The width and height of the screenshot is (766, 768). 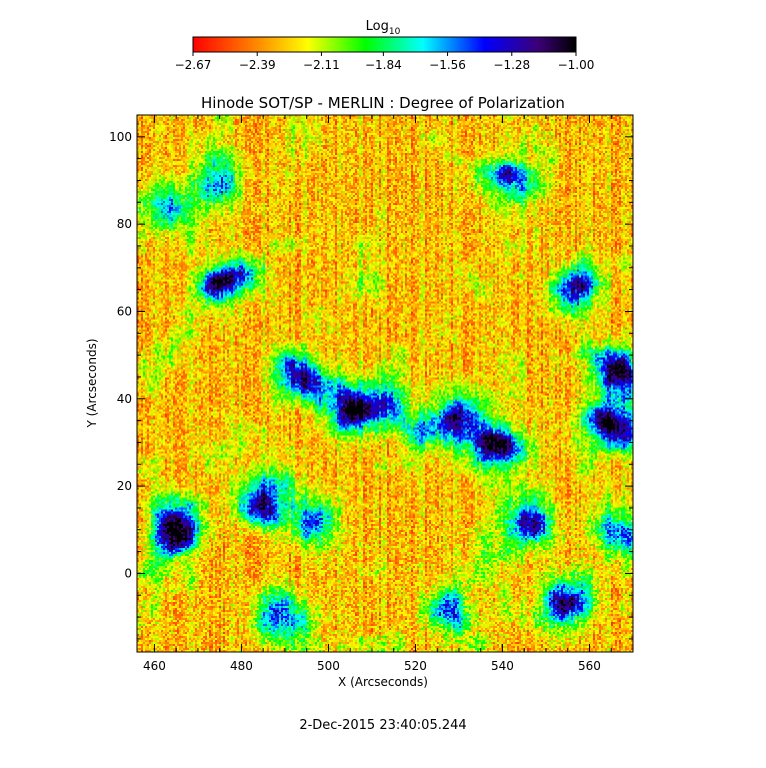 I want to click on colorbar-ticks: −2.67 −2.39 −2.11 −1.84 −1.56 −1.28 −1.00, so click(x=385, y=62).